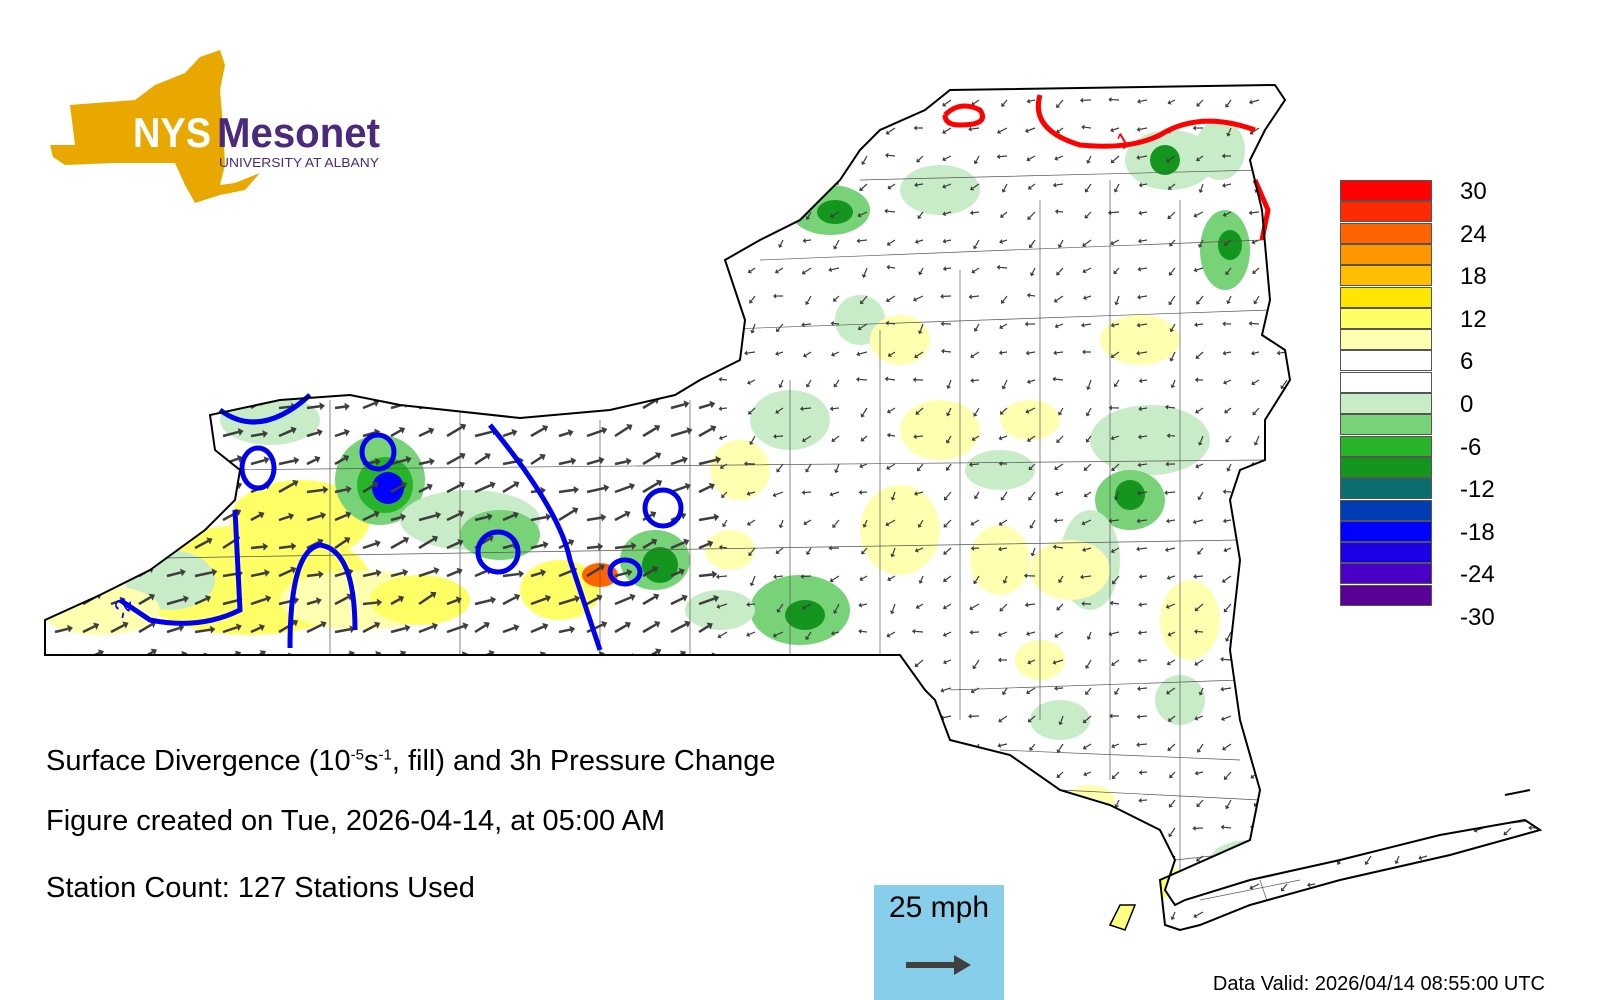  What do you see at coordinates (155, 126) in the screenshot?
I see `nys-state-shape-icon` at bounding box center [155, 126].